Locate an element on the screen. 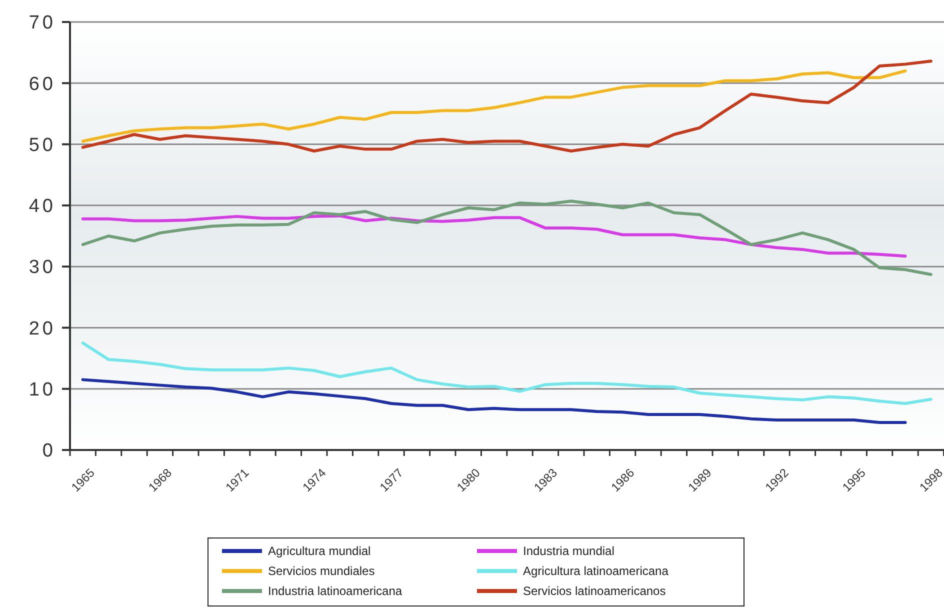 The height and width of the screenshot is (609, 944). y-tick-label: 70 is located at coordinates (42, 23).